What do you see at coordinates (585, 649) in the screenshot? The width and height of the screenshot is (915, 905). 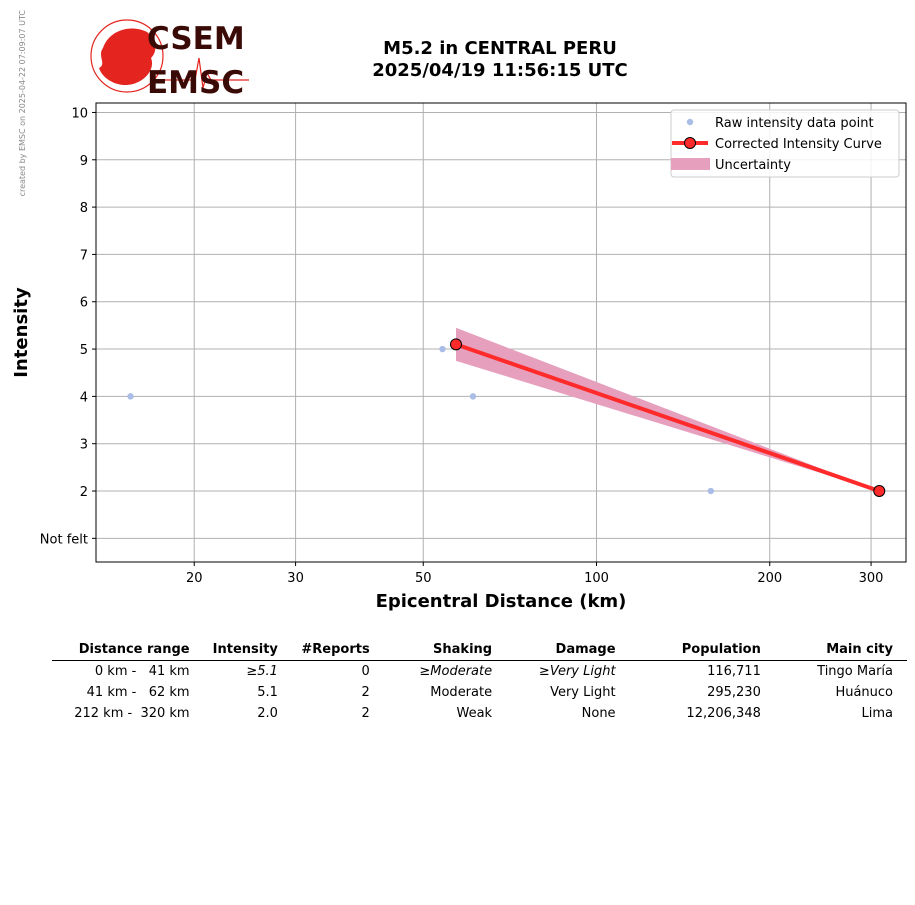 I see `col-damage: Damage` at bounding box center [585, 649].